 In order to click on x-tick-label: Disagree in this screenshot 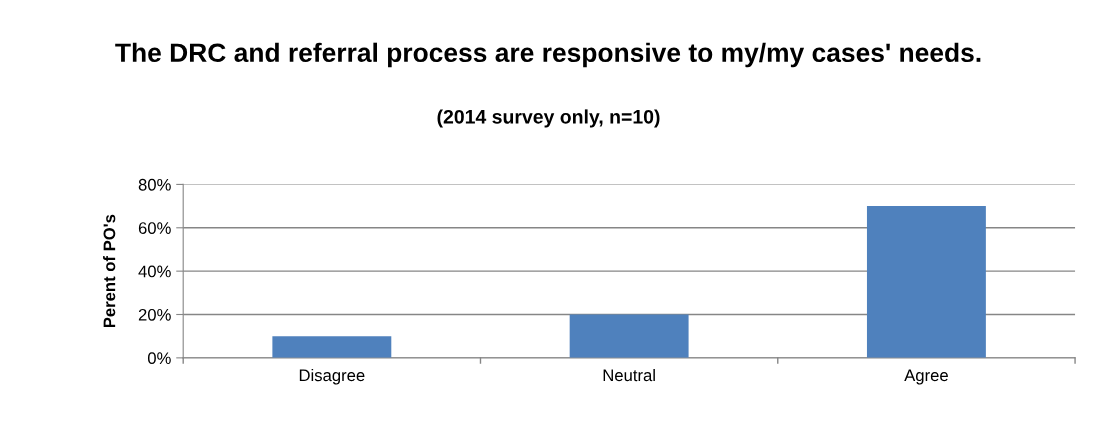, I will do `click(332, 376)`.